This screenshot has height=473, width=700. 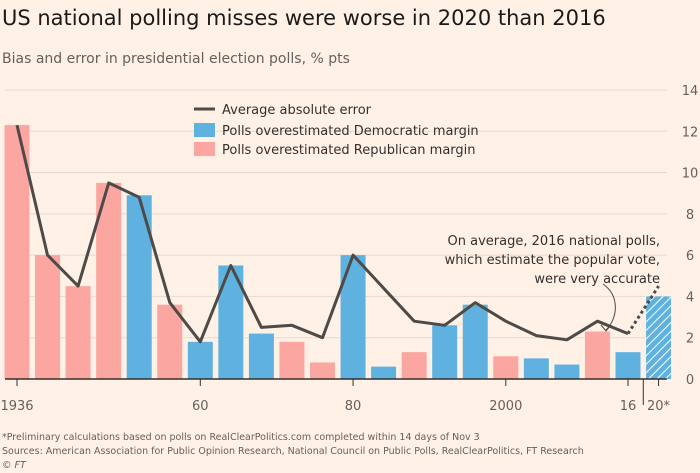 What do you see at coordinates (78, 332) in the screenshot?
I see `bar-1944` at bounding box center [78, 332].